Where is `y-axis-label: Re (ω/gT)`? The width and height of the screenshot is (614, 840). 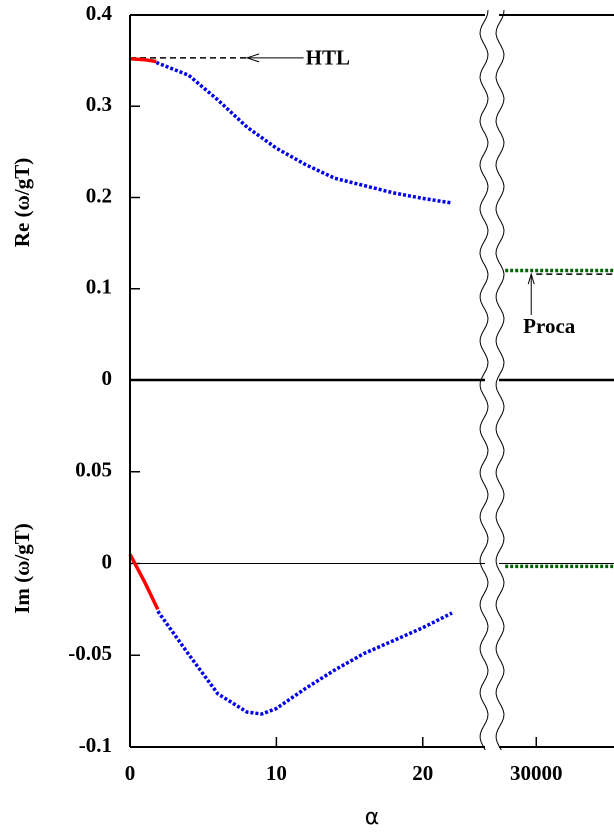 y-axis-label: Re (ω/gT) is located at coordinates (22, 202).